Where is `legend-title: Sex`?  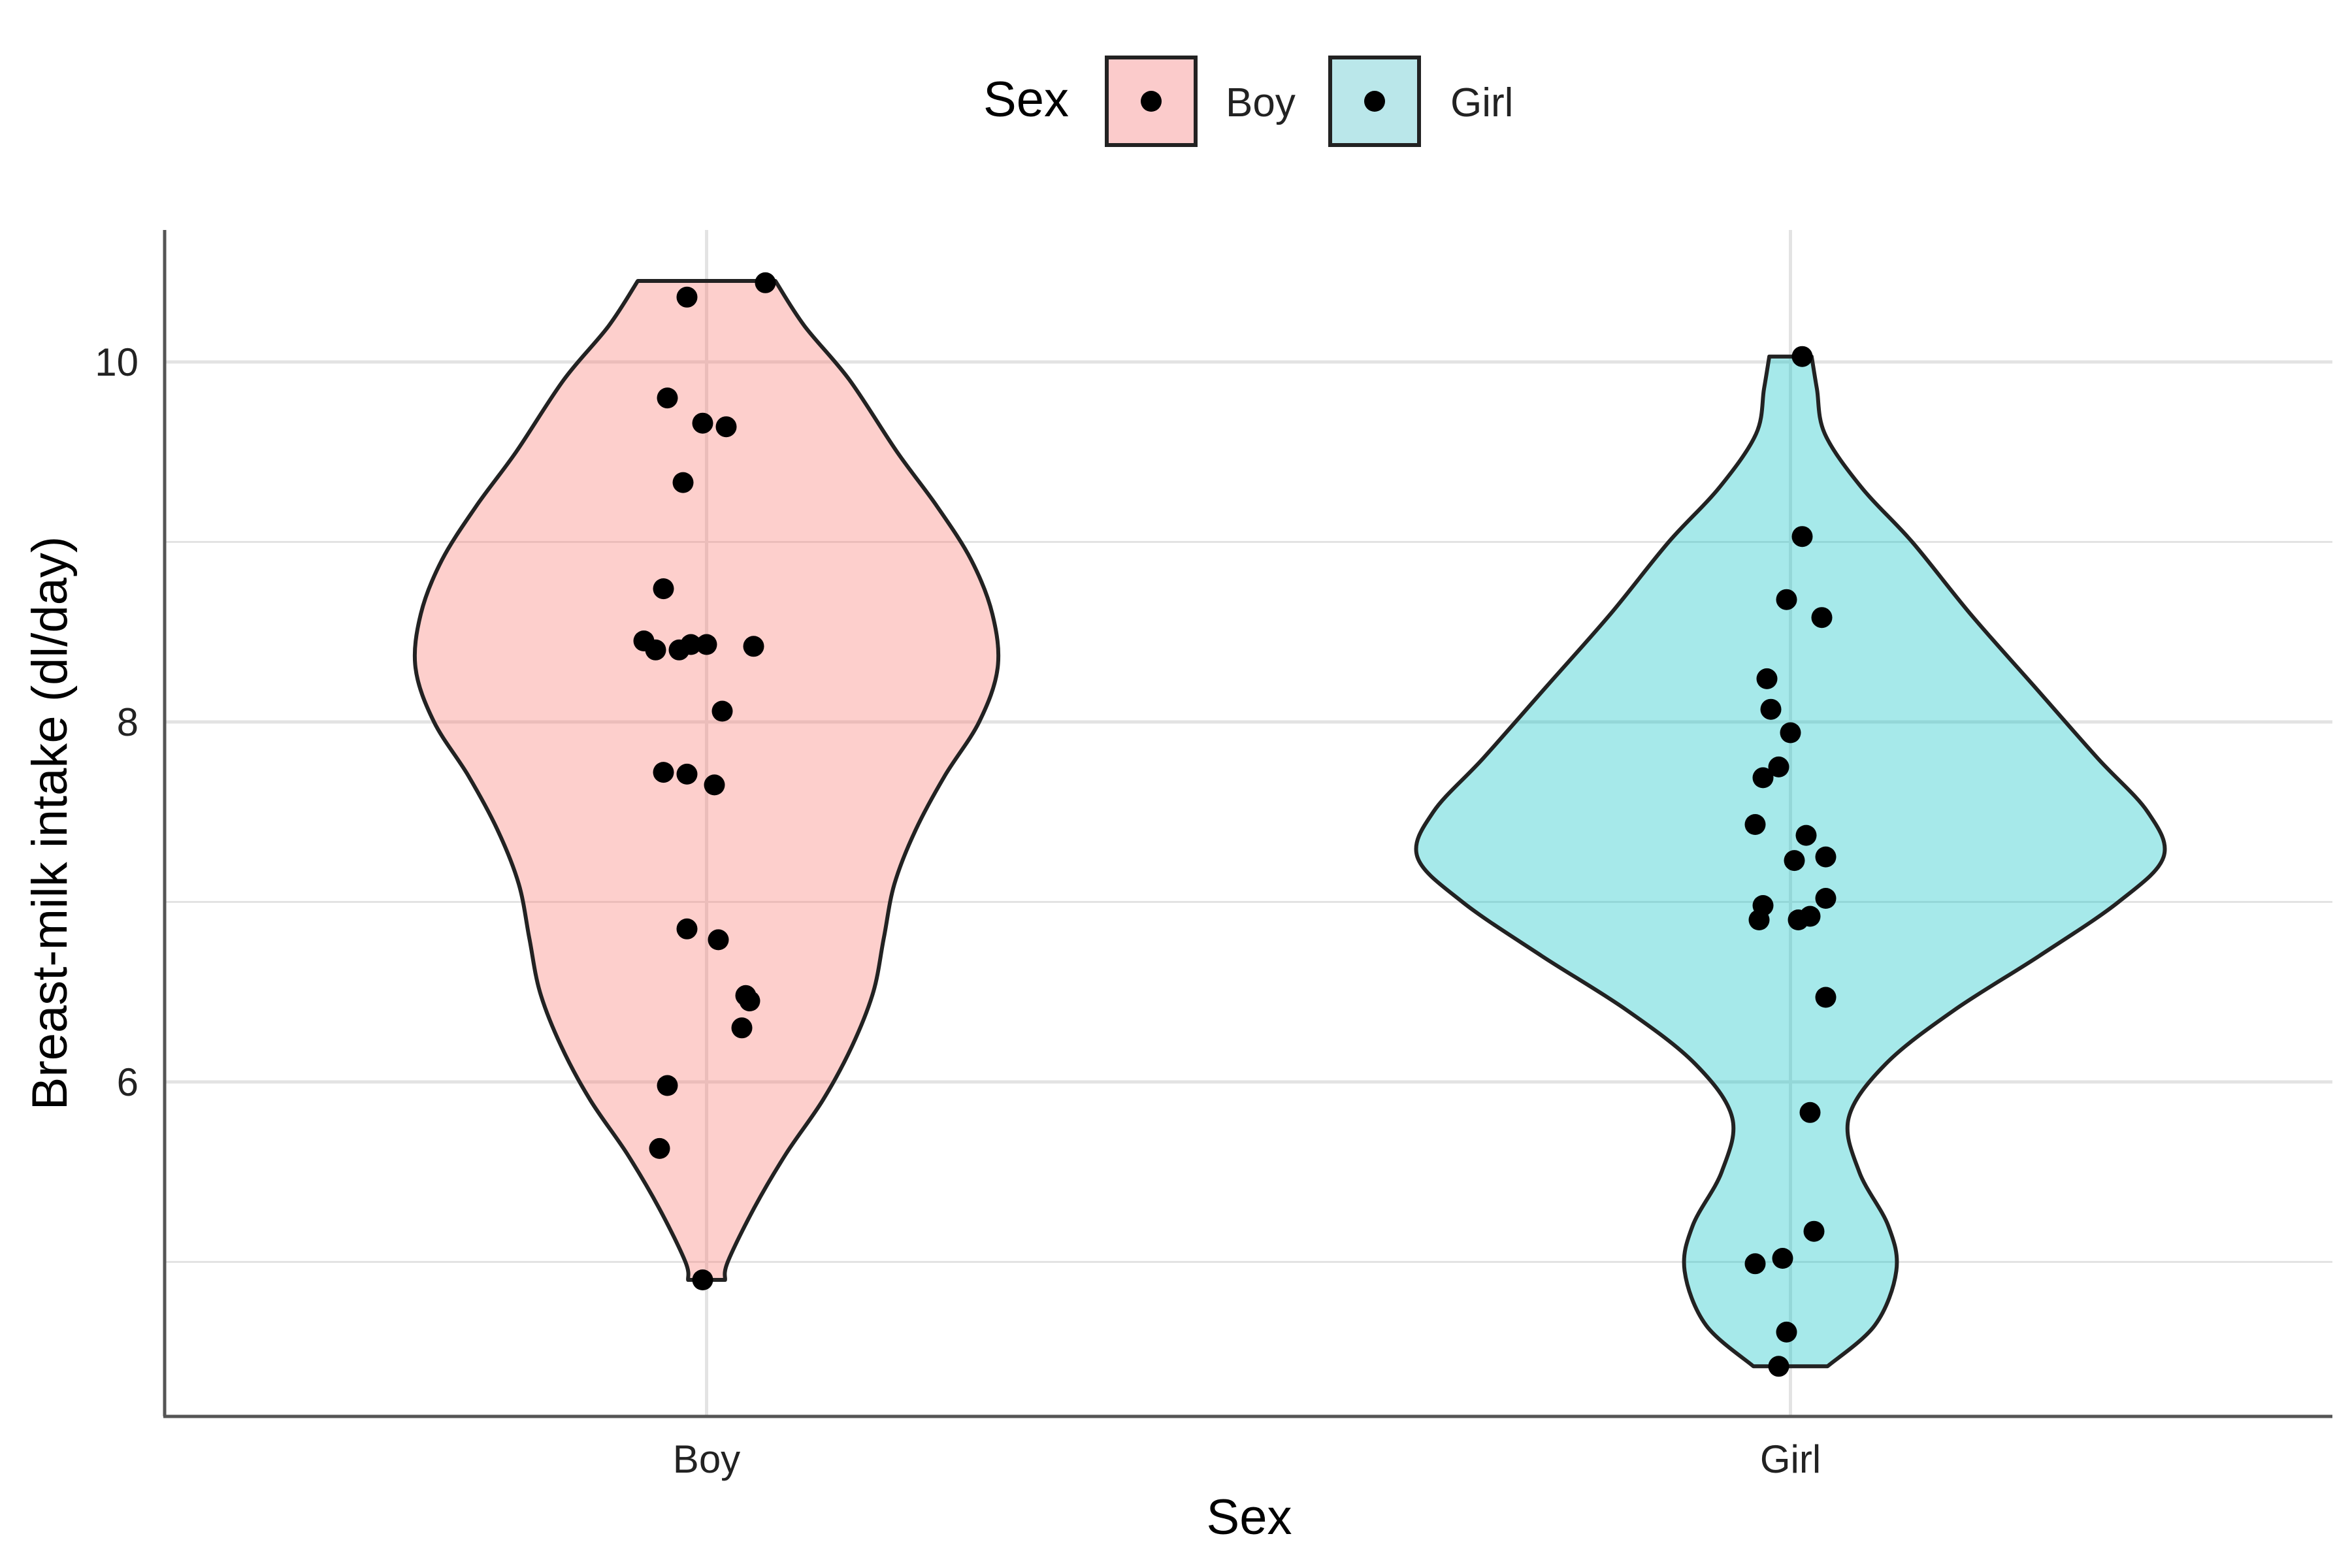 legend-title: Sex is located at coordinates (1026, 99).